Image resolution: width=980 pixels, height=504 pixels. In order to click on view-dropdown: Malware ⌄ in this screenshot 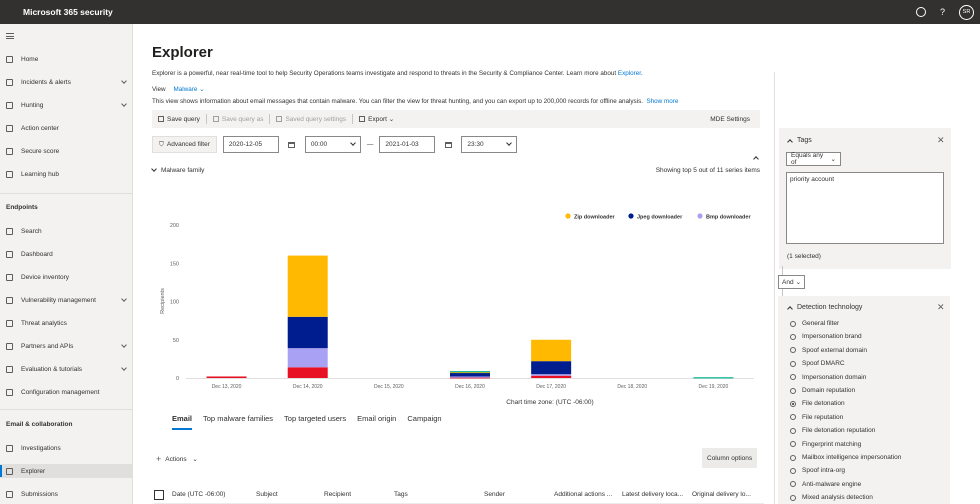, I will do `click(189, 89)`.